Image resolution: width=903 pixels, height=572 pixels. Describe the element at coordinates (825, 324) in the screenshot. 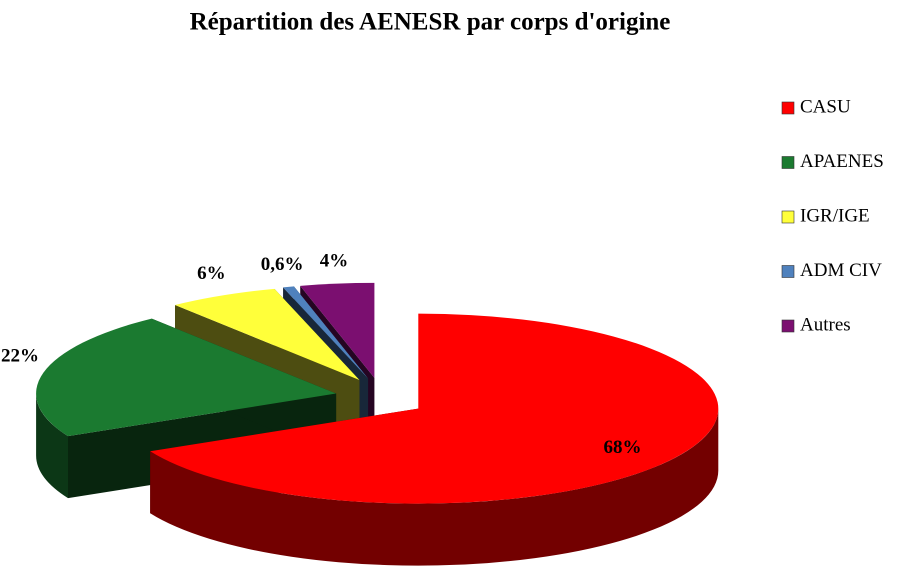

I see `legend-label: Autres` at that location.